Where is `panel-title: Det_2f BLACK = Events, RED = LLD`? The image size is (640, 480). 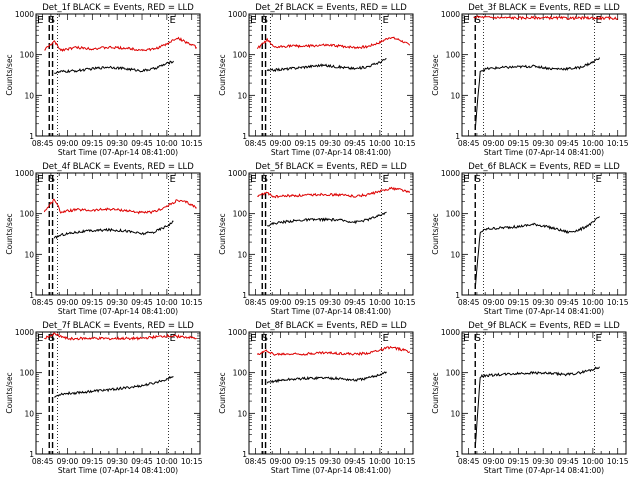 panel-title: Det_2f BLACK = Events, RED = LLD is located at coordinates (331, 8).